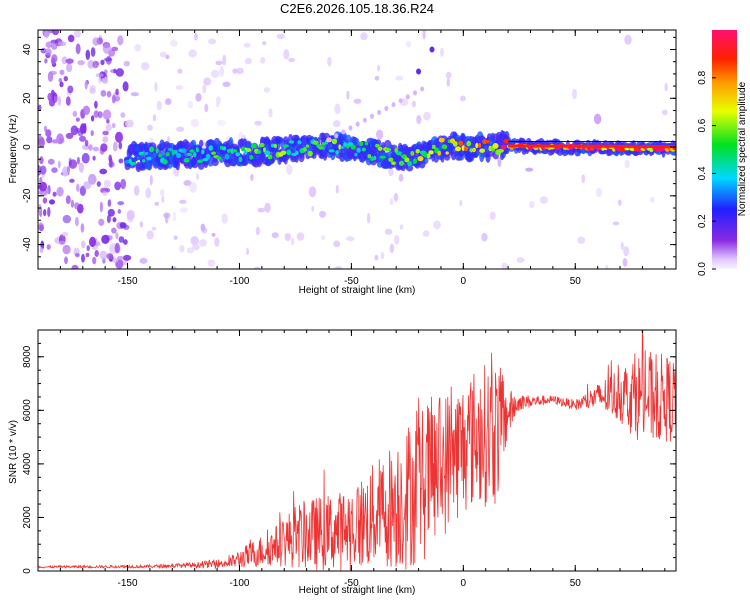 This screenshot has height=600, width=750. Describe the element at coordinates (432, 49) in the screenshot. I see `spectrogram-isolated-point` at that location.